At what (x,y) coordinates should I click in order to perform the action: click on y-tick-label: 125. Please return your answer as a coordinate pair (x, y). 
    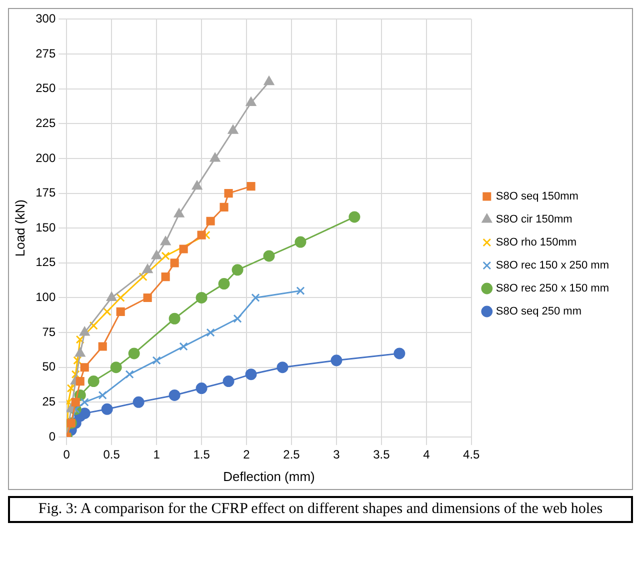
    Looking at the image, I should click on (46, 262).